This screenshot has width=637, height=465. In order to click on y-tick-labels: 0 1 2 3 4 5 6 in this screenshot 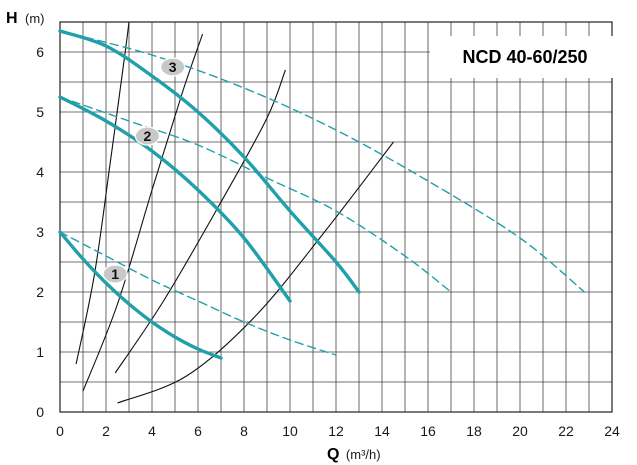, I will do `click(40, 232)`.